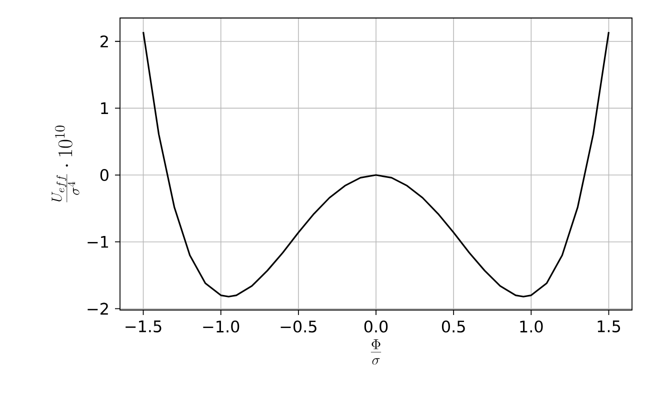 The image size is (654, 393). I want to click on y-tick-label: −2, so click(98, 308).